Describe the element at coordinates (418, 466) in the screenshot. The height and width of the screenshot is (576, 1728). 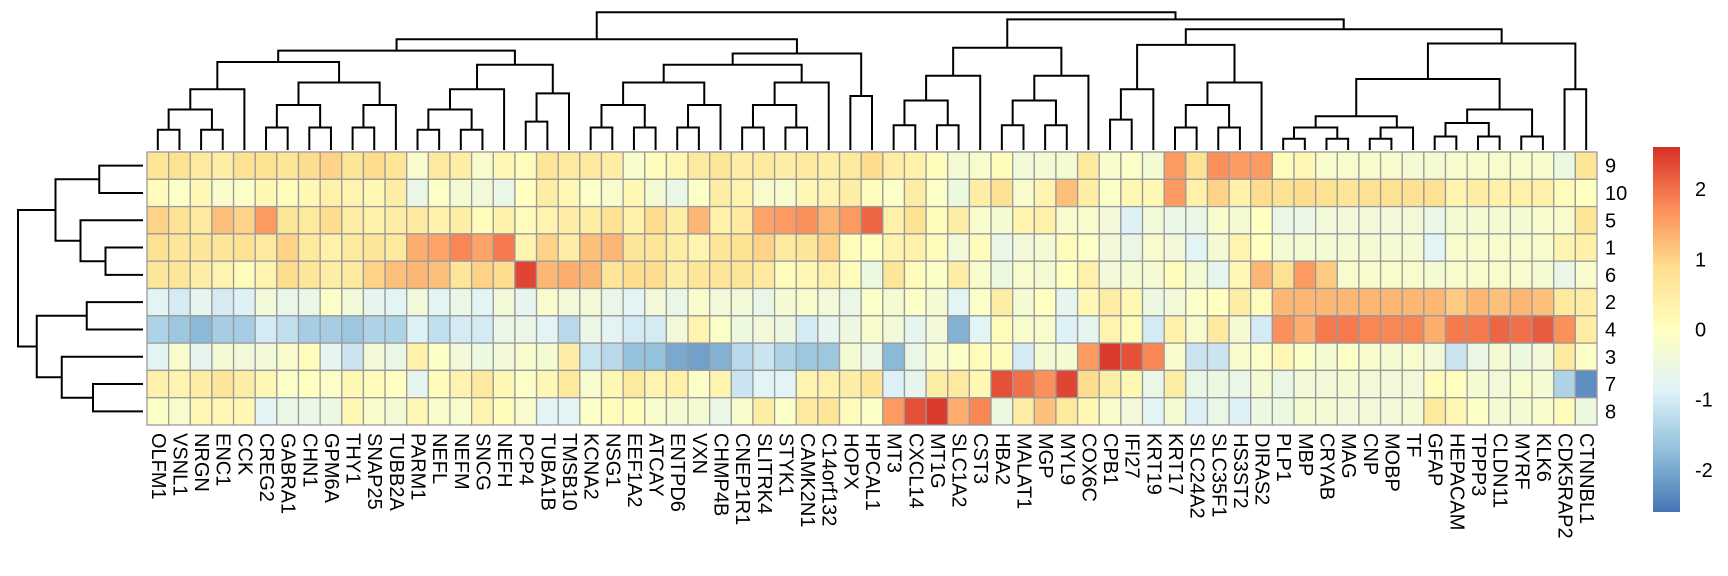
I see `column-label: PARM1` at that location.